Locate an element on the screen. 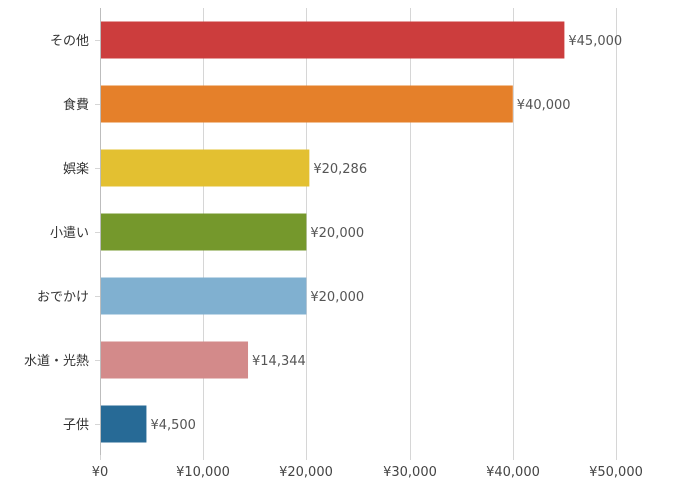  x-tick-label: ¥40,000 is located at coordinates (513, 472).